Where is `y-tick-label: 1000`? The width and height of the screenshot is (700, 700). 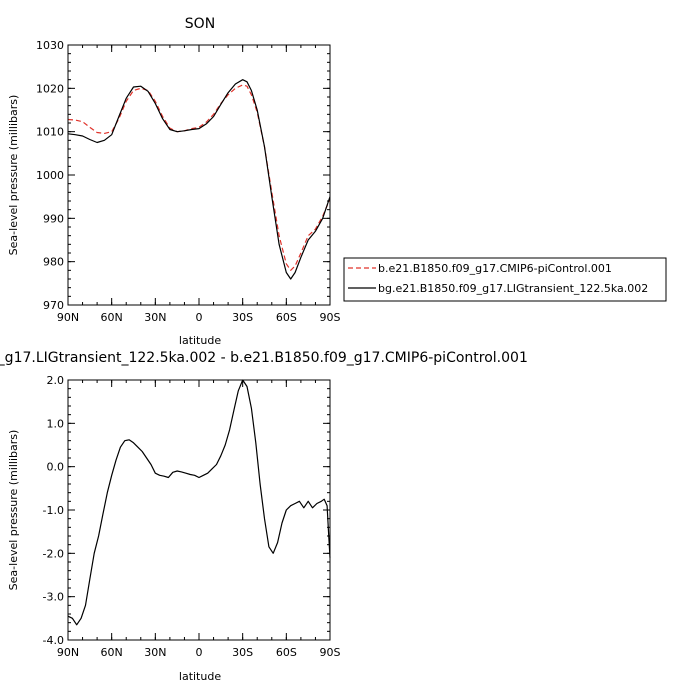
y-tick-label: 1000 is located at coordinates (50, 175).